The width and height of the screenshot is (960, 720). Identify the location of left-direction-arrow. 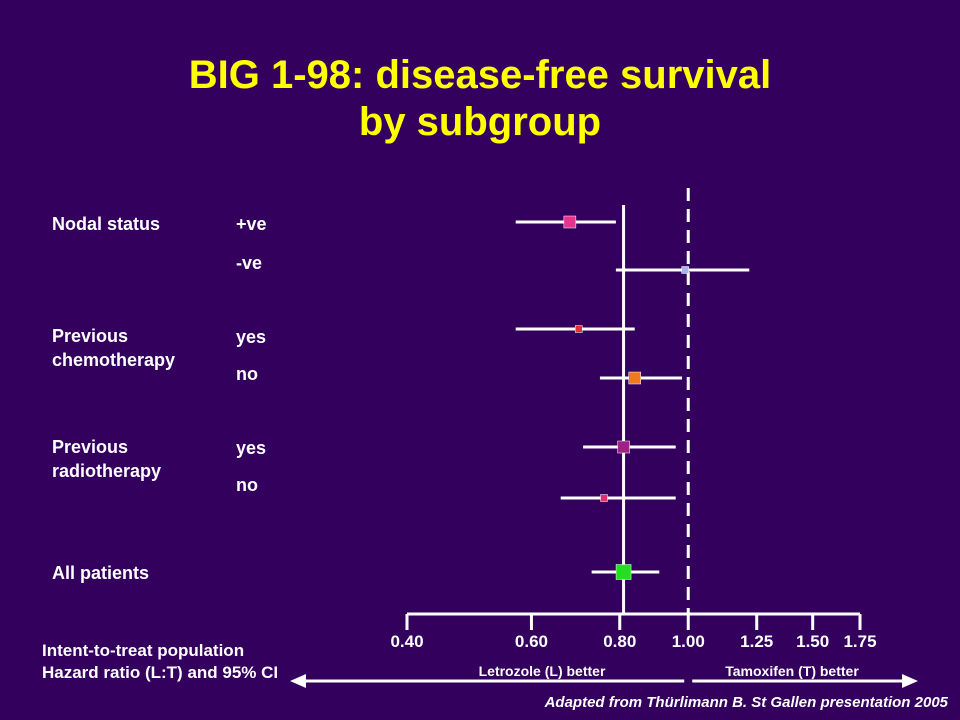
(487, 681).